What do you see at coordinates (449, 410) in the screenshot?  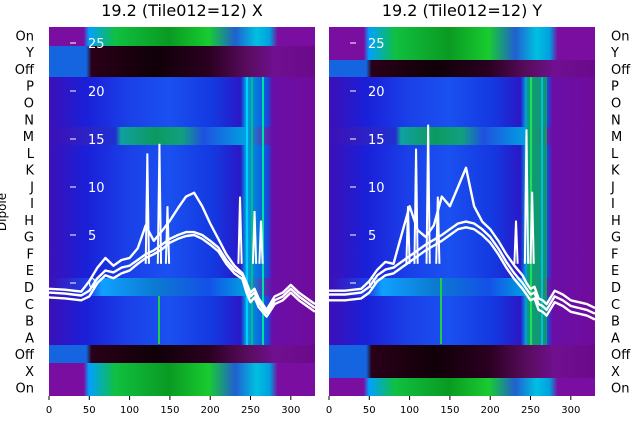 I see `x-tick-label: 150` at bounding box center [449, 410].